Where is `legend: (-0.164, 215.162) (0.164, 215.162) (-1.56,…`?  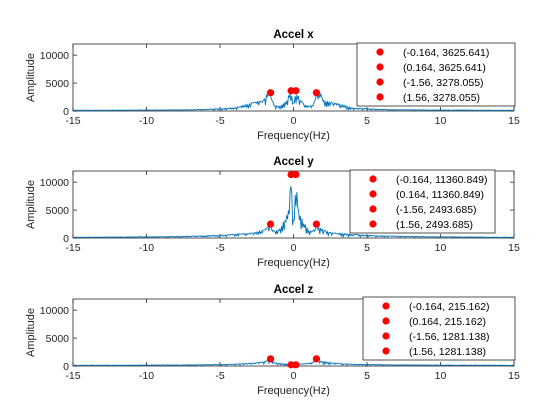
legend: (-0.164, 215.162) (0.164, 215.162) (-1.56,… is located at coordinates (439, 328).